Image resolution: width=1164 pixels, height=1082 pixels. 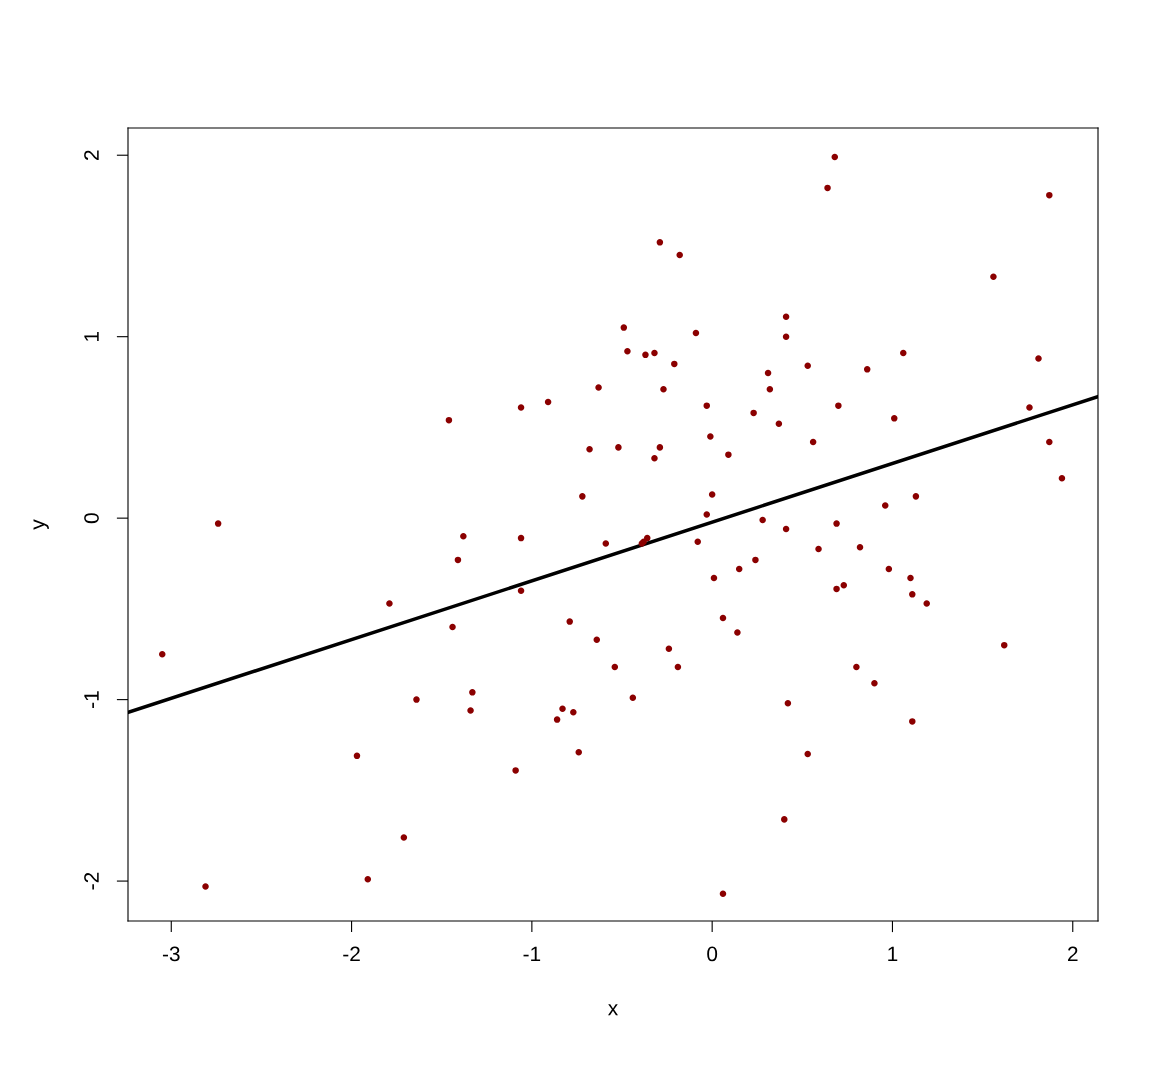 I want to click on x-tick-label: -2, so click(x=351, y=954).